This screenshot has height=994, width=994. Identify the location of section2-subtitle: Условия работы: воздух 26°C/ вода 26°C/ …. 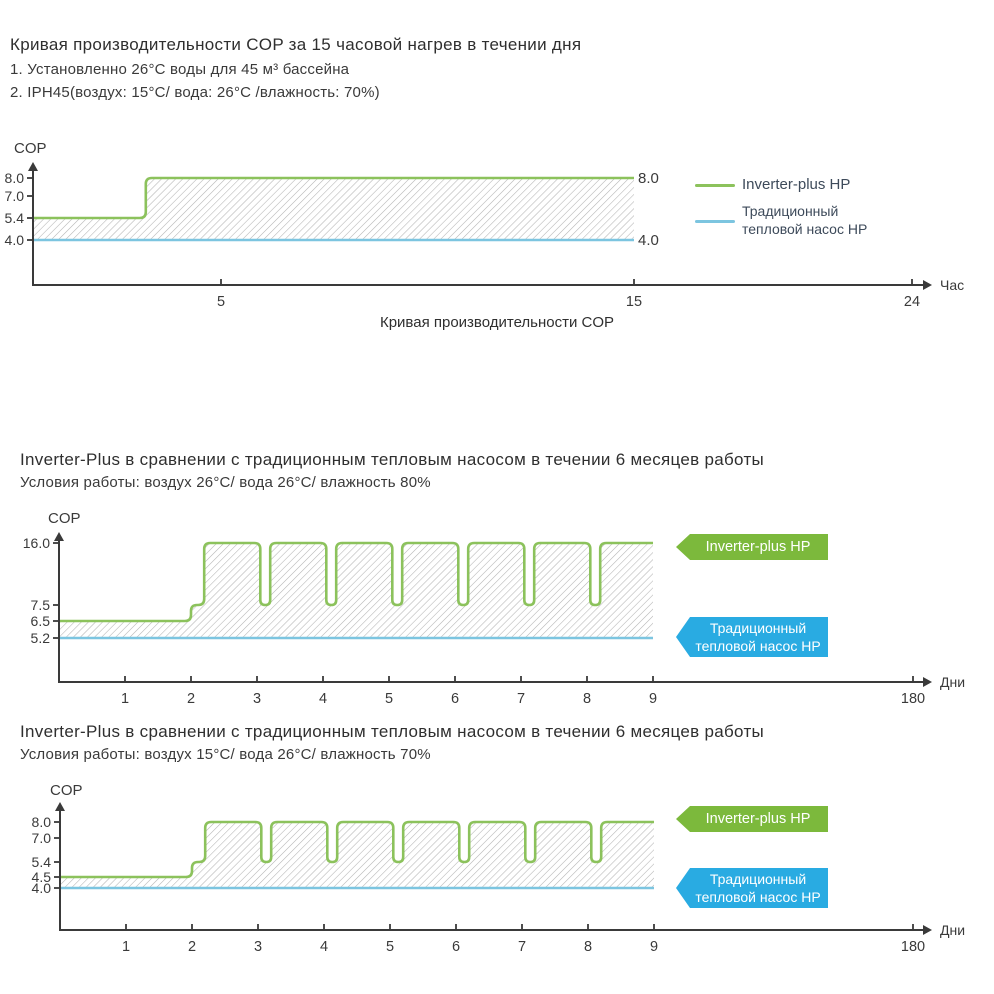
(225, 482).